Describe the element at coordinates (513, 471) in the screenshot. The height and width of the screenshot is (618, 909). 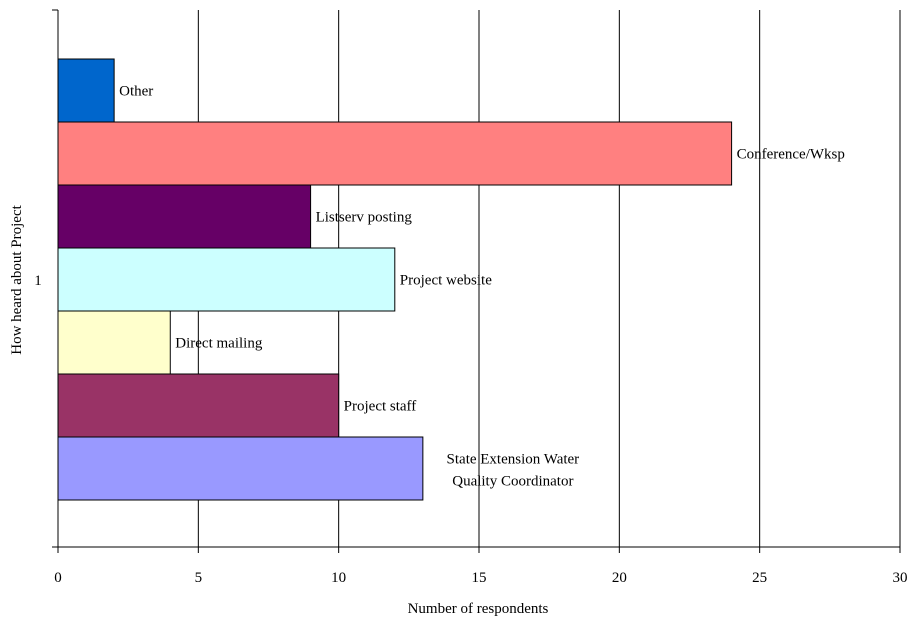
I see `bar-label-6: State Extension Water Quality Coordinator` at that location.